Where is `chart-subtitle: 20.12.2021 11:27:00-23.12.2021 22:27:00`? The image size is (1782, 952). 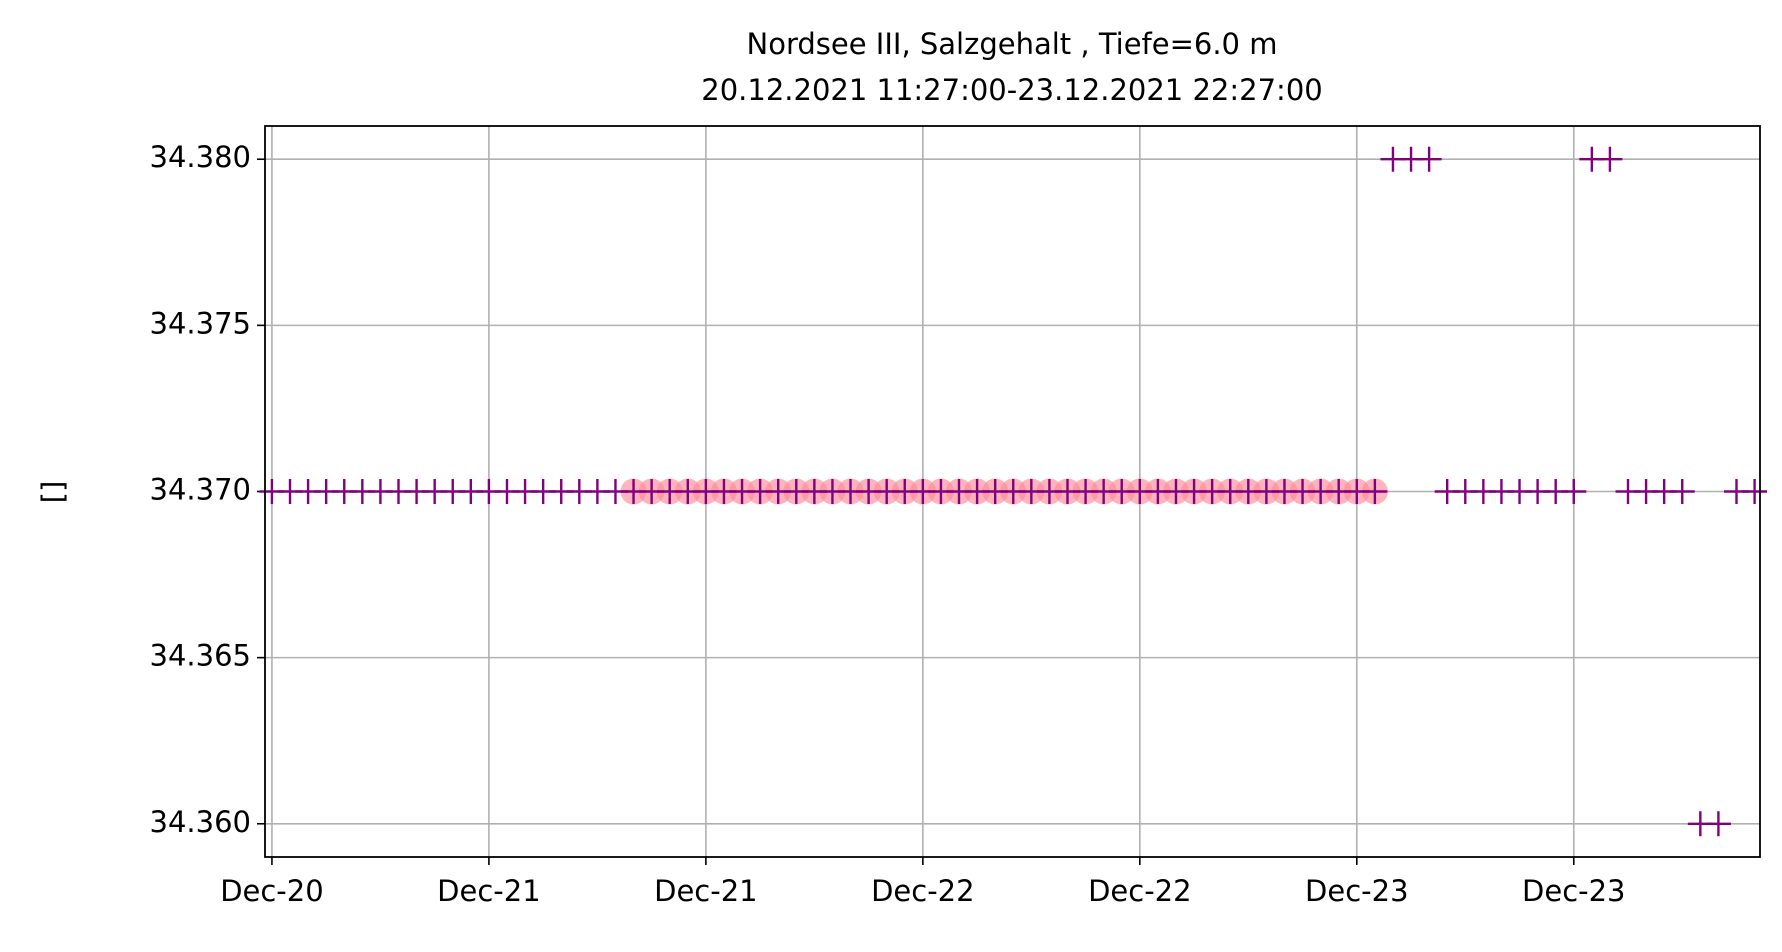
chart-subtitle: 20.12.2021 11:27:00-23.12.2021 22:27:00 is located at coordinates (1011, 90).